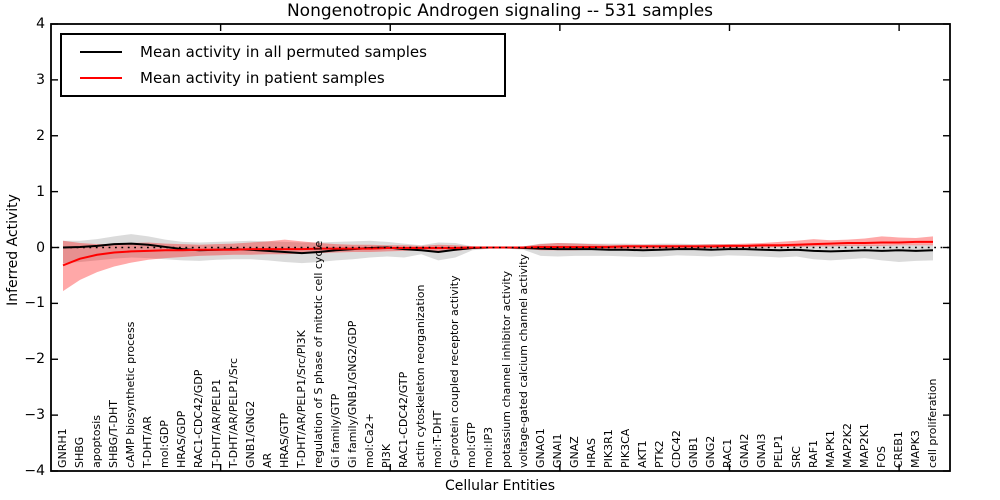 The width and height of the screenshot is (1000, 500). I want to click on entity-label: mol:Ca2+, so click(370, 440).